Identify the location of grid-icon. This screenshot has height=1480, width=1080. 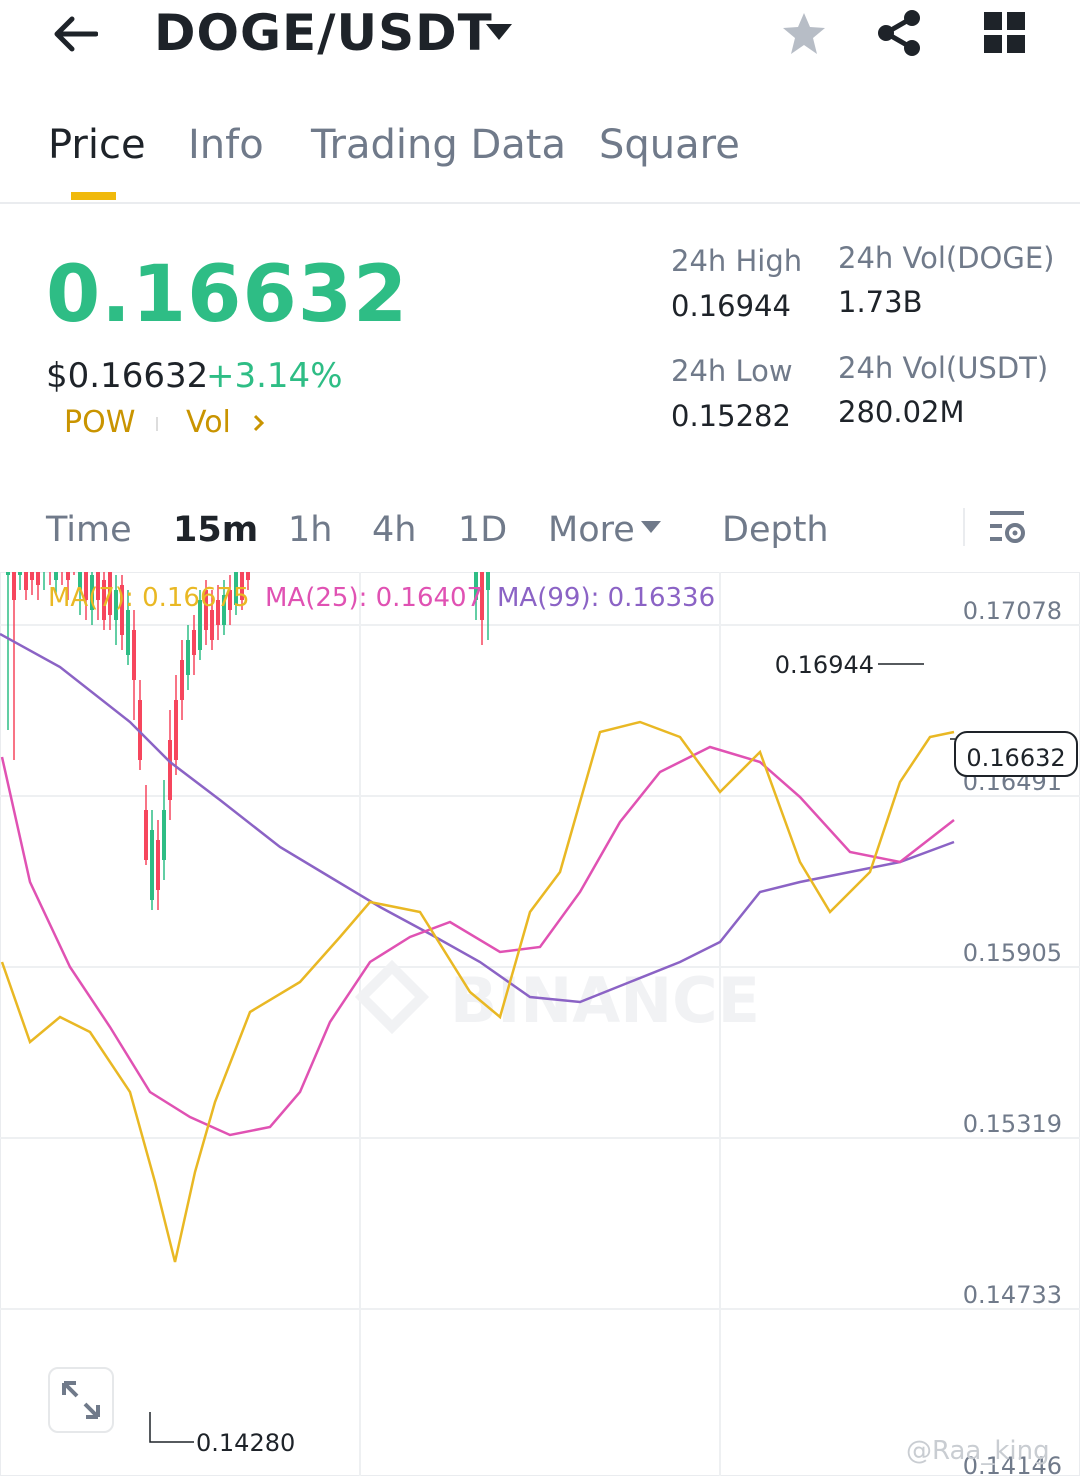
(1005, 33).